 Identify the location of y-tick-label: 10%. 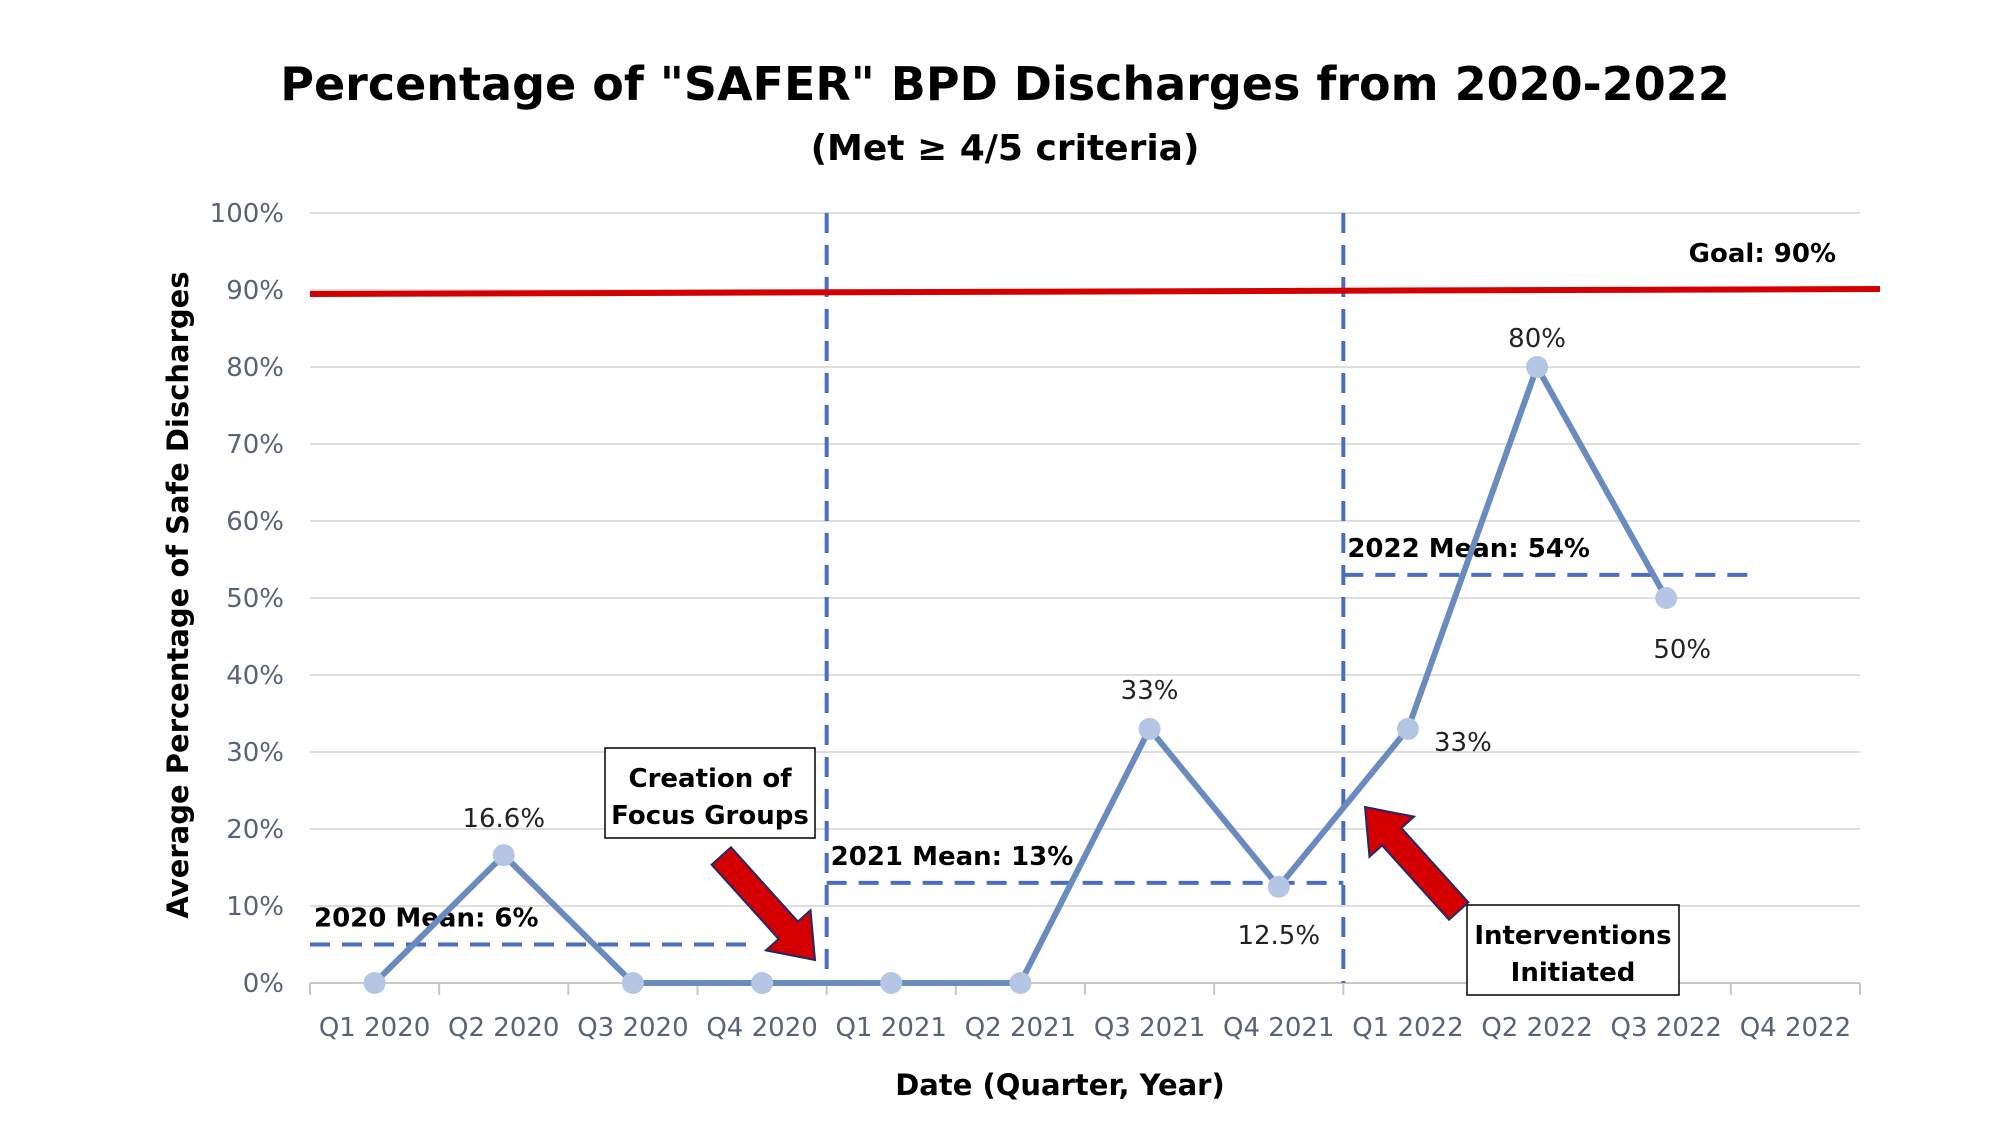
(255, 907).